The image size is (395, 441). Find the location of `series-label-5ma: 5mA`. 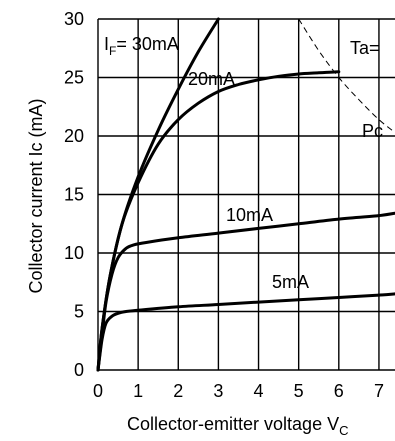

series-label-5ma: 5mA is located at coordinates (290, 282).